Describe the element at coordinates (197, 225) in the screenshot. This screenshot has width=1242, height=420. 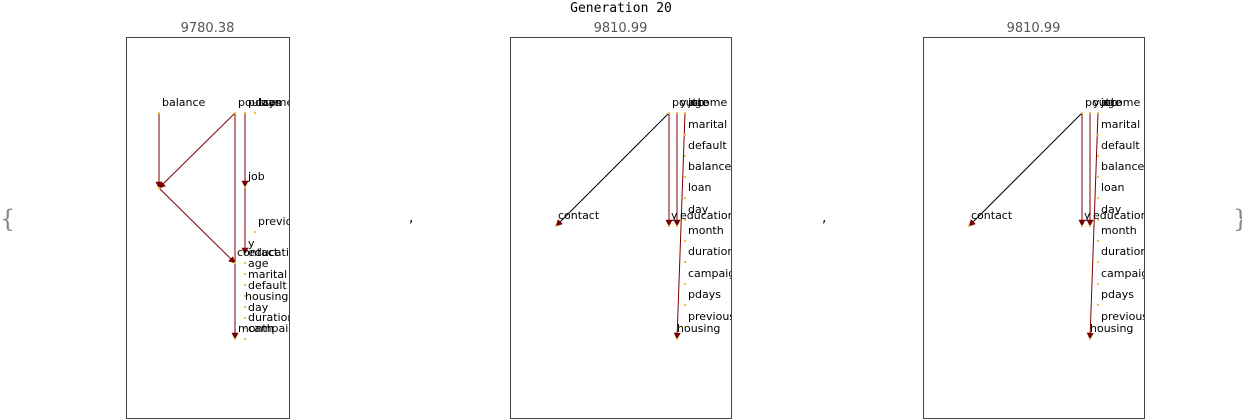
I see `edge-hub-to-contact` at that location.